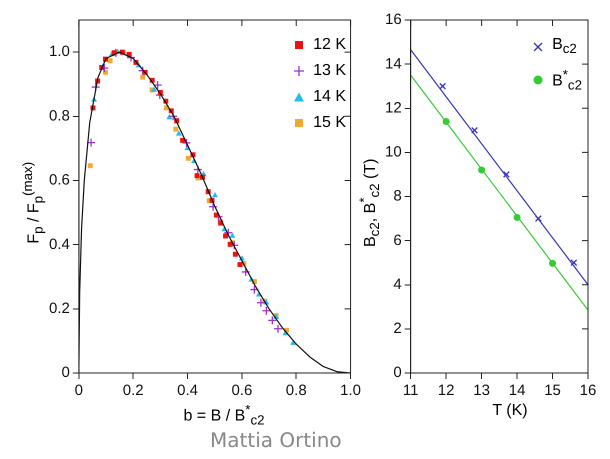  I want to click on y-tick-label: 0.4, so click(59, 244).